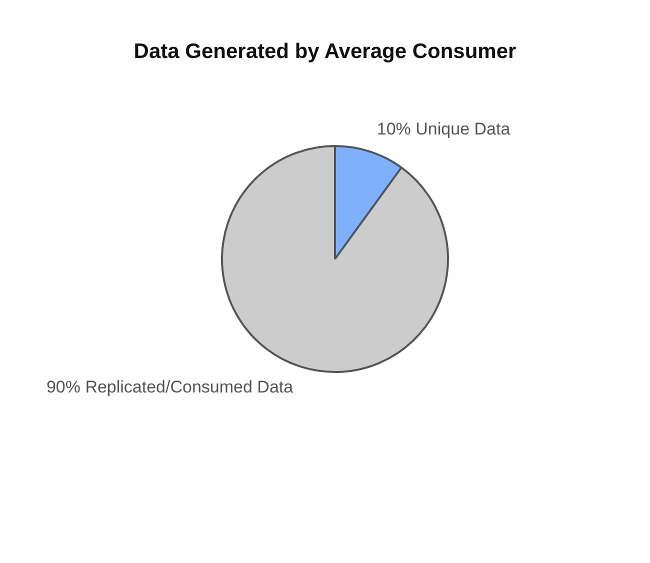 The image size is (650, 563). What do you see at coordinates (443, 129) in the screenshot?
I see `slice-label: 10% Unique Data` at bounding box center [443, 129].